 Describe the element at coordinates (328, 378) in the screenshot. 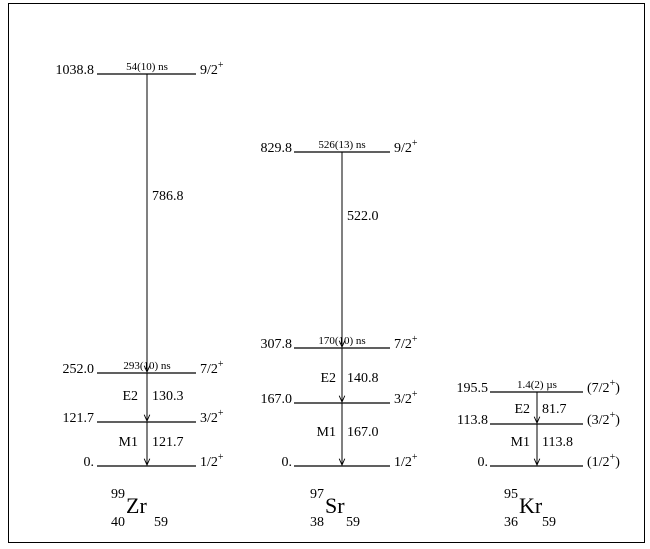

I see `sr-transition-mult-2: E2` at that location.